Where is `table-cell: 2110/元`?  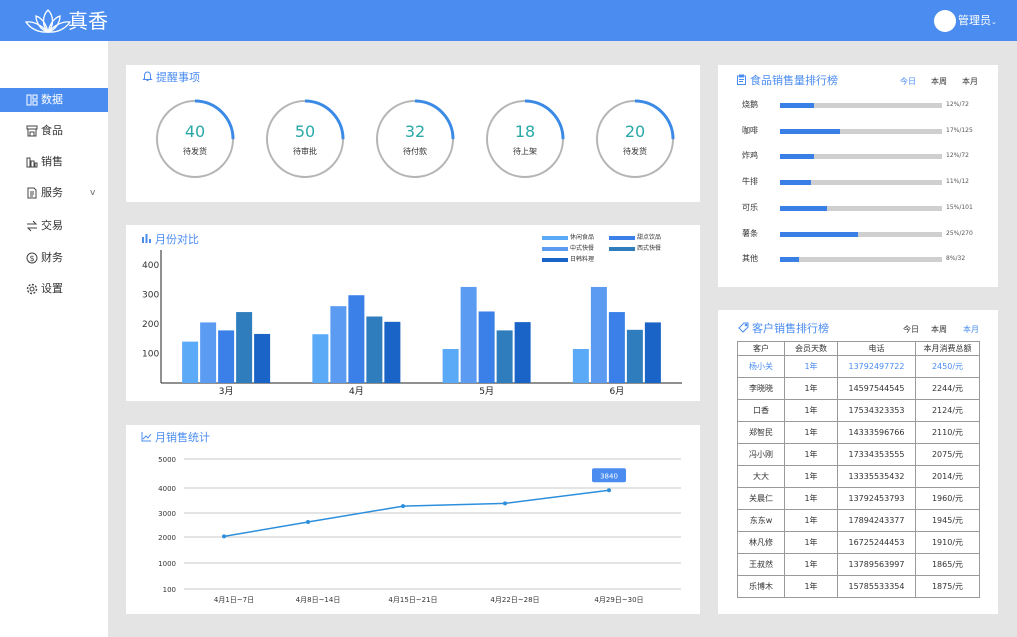
table-cell: 2110/元 is located at coordinates (947, 432).